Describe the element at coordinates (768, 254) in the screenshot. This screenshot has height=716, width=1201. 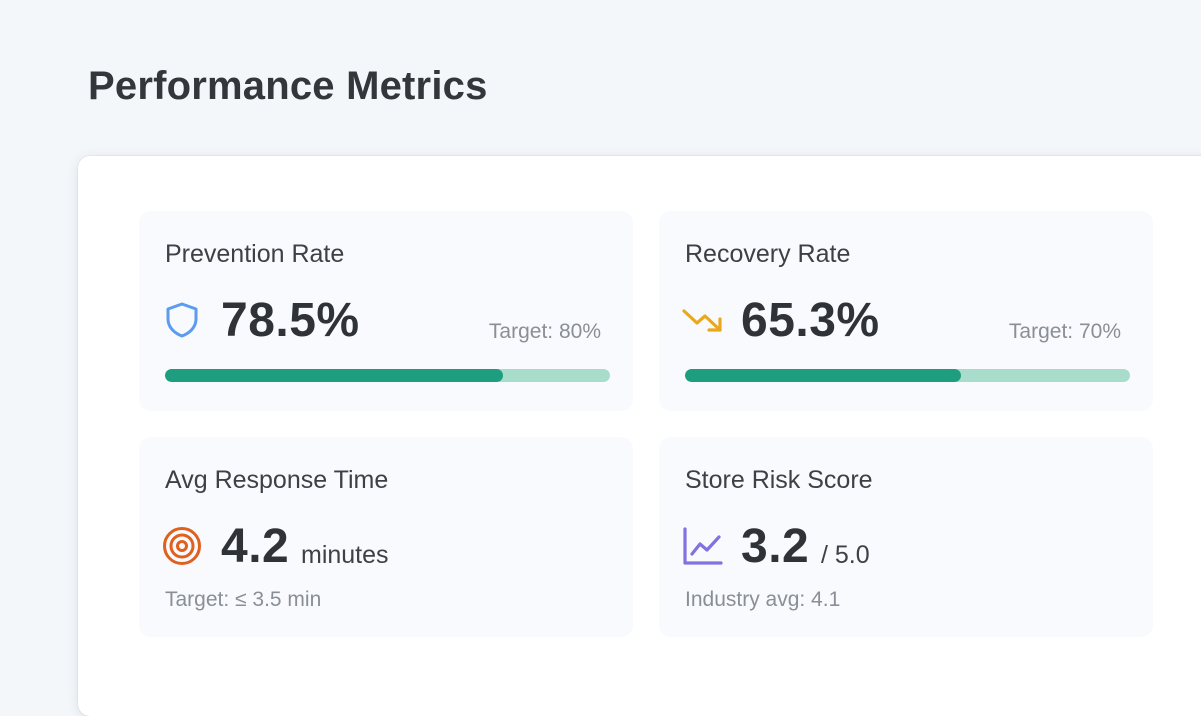
I see `recovery-rate-label: Recovery Rate` at that location.